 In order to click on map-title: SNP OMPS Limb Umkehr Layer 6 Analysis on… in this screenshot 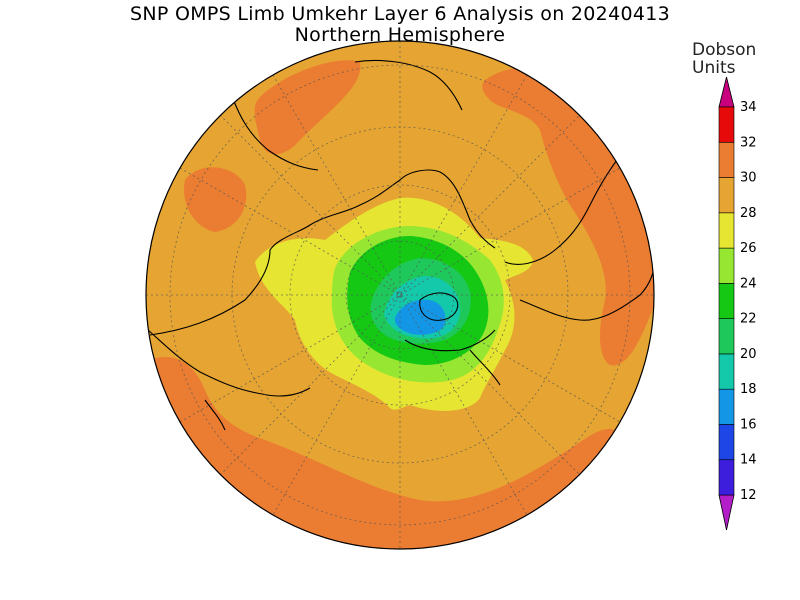, I will do `click(400, 14)`.